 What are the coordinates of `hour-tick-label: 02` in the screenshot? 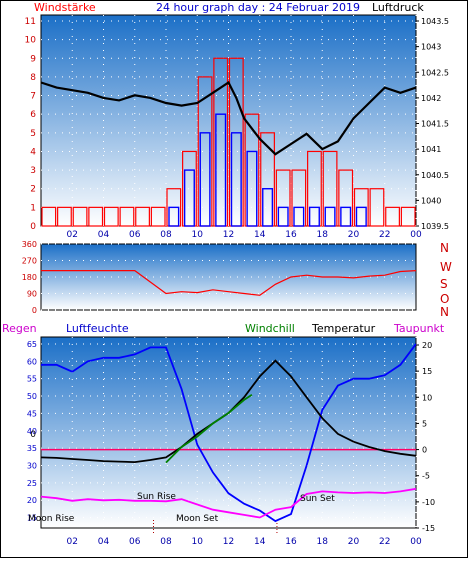 It's located at (72, 235).